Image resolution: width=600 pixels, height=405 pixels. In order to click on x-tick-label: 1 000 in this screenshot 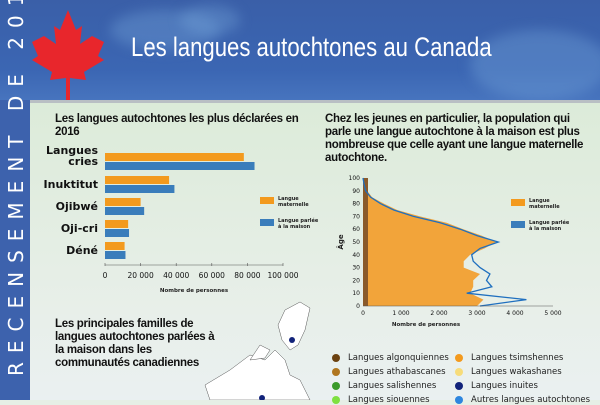, I will do `click(400, 313)`.